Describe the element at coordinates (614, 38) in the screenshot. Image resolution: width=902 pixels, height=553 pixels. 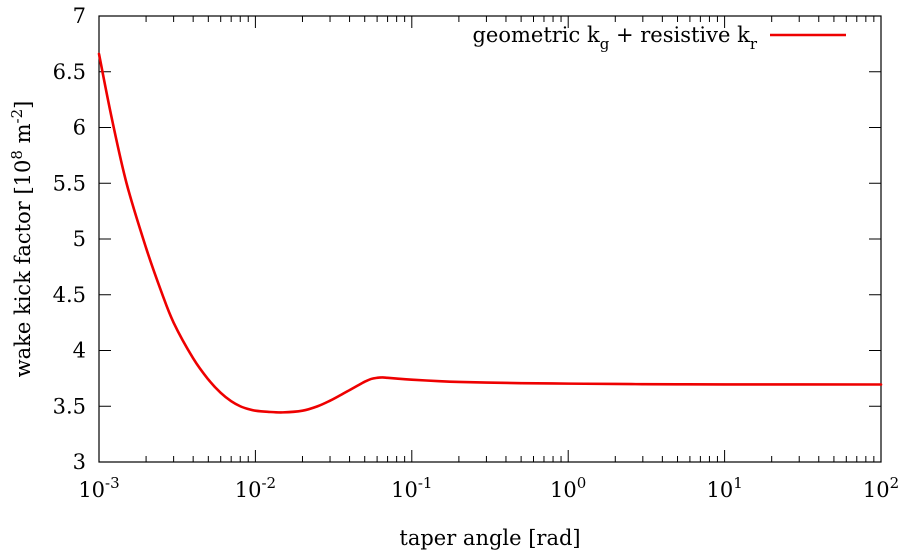
I see `legend-label: geometric kg + resistive kr` at that location.